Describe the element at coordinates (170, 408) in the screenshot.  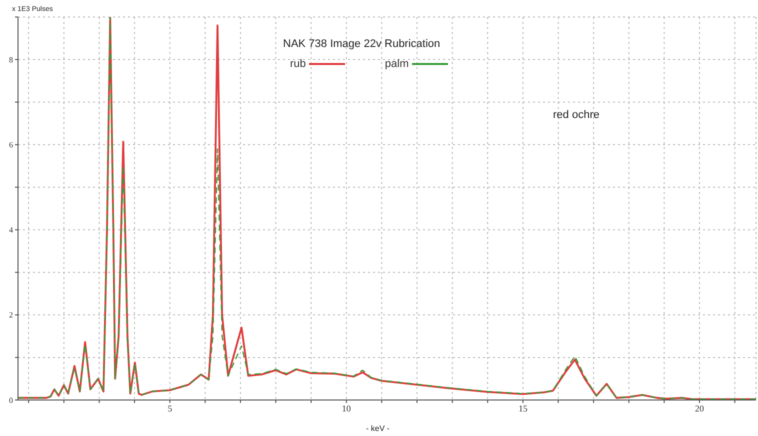
I see `x-tick-label: 5` at that location.